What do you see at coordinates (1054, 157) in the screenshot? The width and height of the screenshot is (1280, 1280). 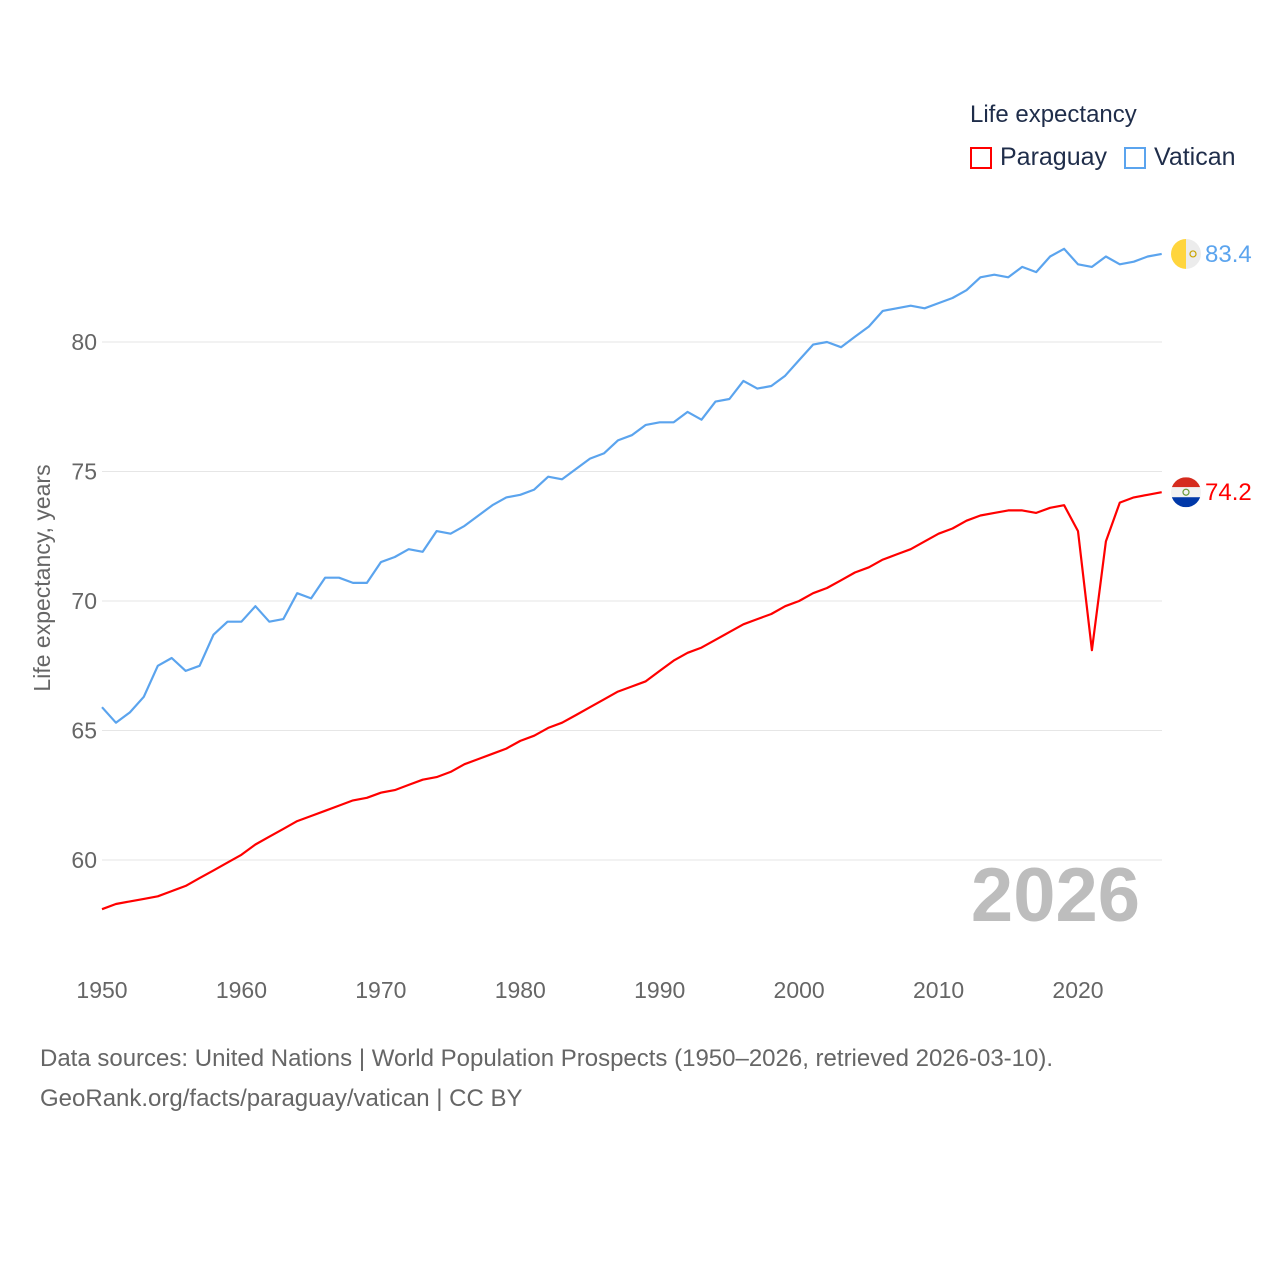 I see `legend-label: Paraguay` at bounding box center [1054, 157].